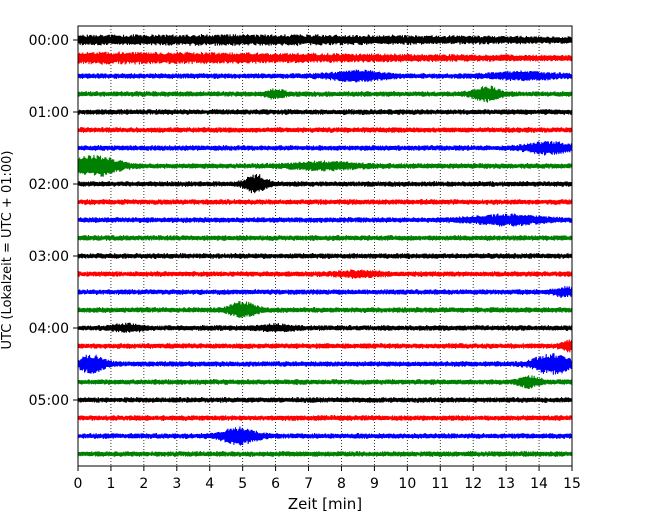 This screenshot has width=650, height=520. Describe the element at coordinates (325, 504) in the screenshot. I see `x-axis-label: Zeit [min]` at that location.